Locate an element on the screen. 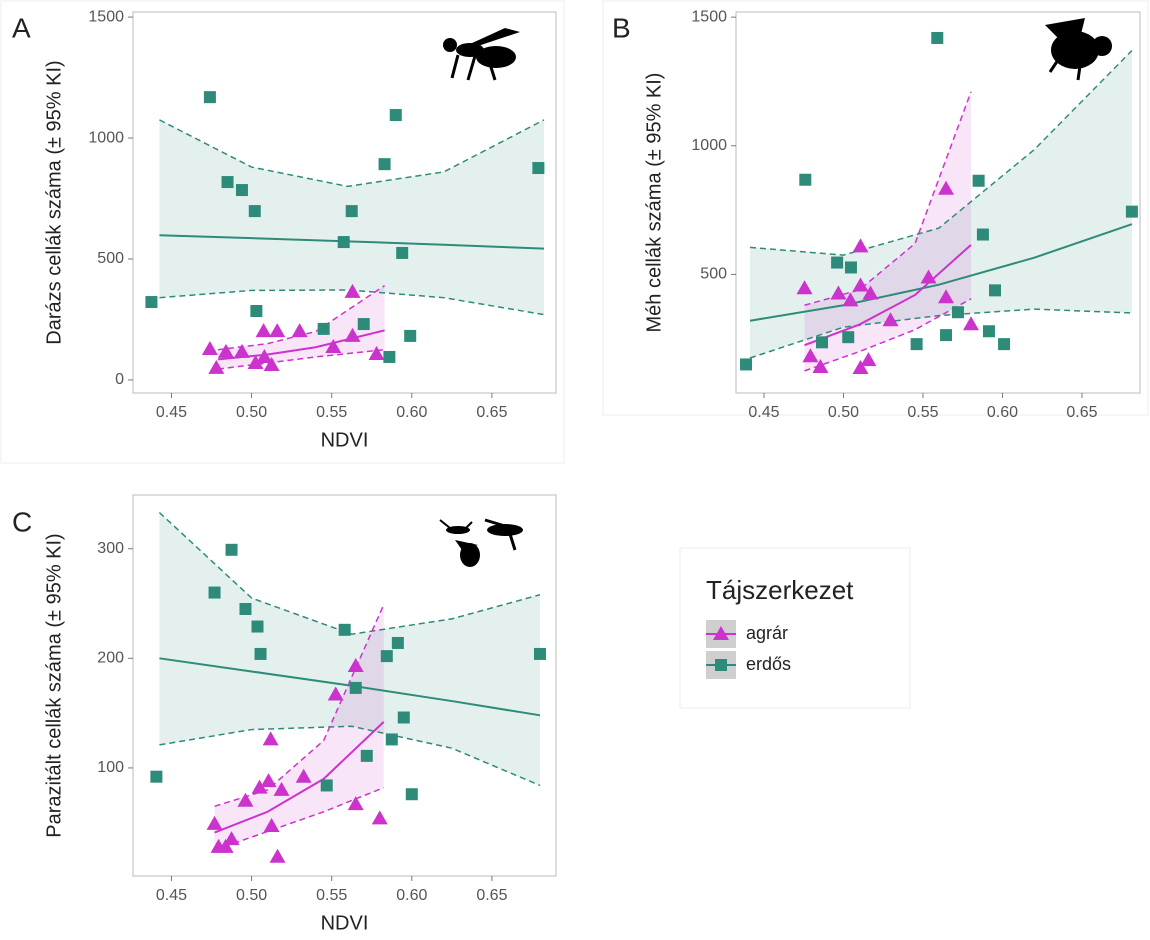 This screenshot has height=940, width=1150. legend-title: Tájszerkezet is located at coordinates (780, 590).